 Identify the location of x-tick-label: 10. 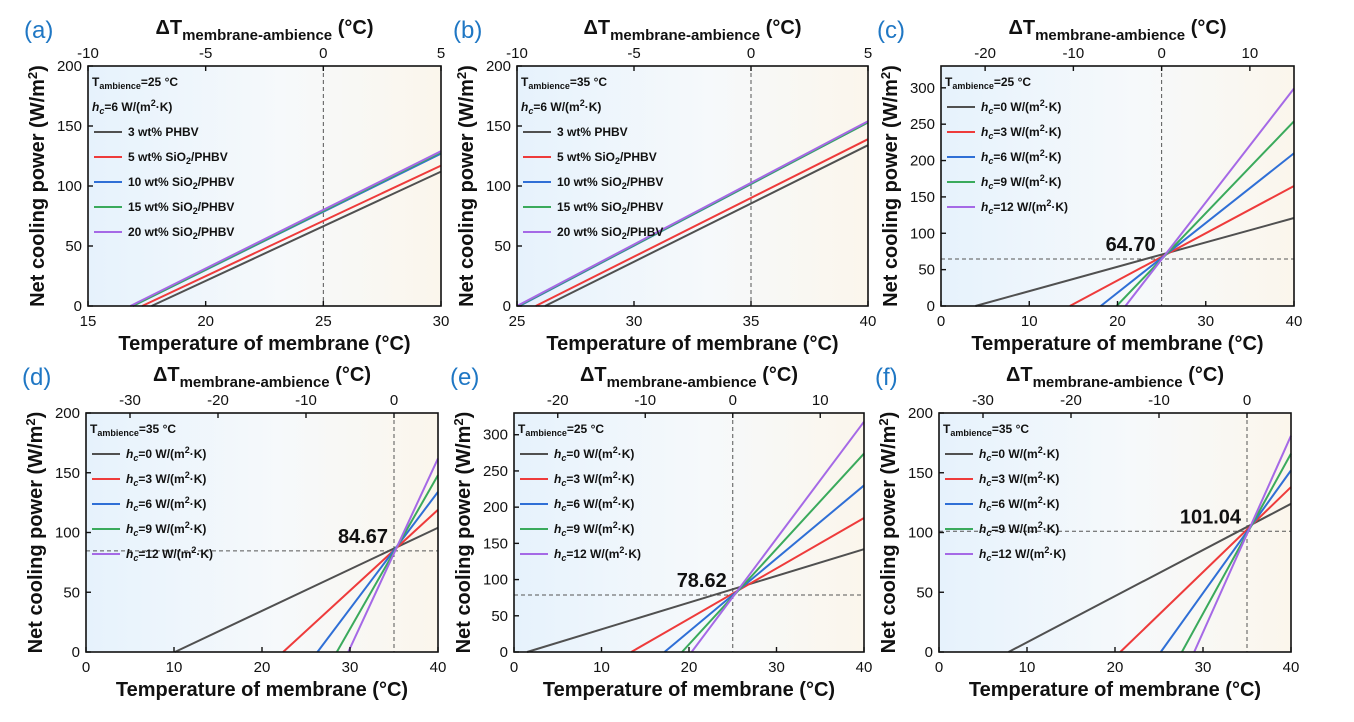
(1027, 667).